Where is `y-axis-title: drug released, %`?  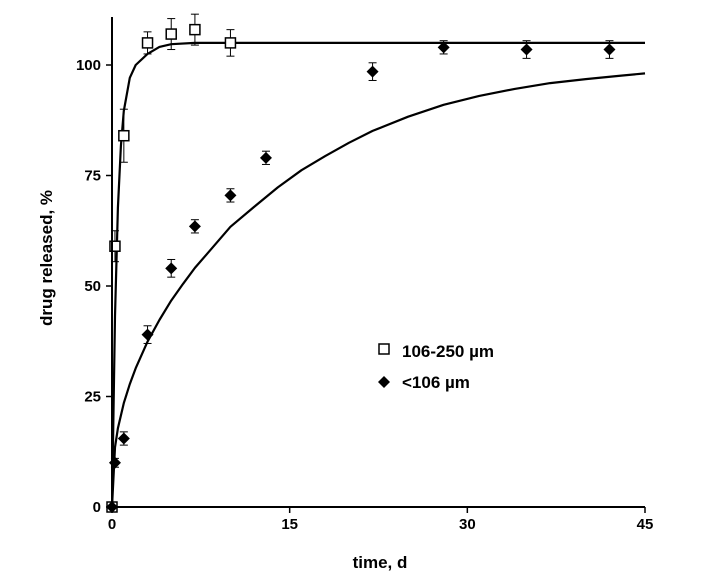 y-axis-title: drug released, % is located at coordinates (46, 258).